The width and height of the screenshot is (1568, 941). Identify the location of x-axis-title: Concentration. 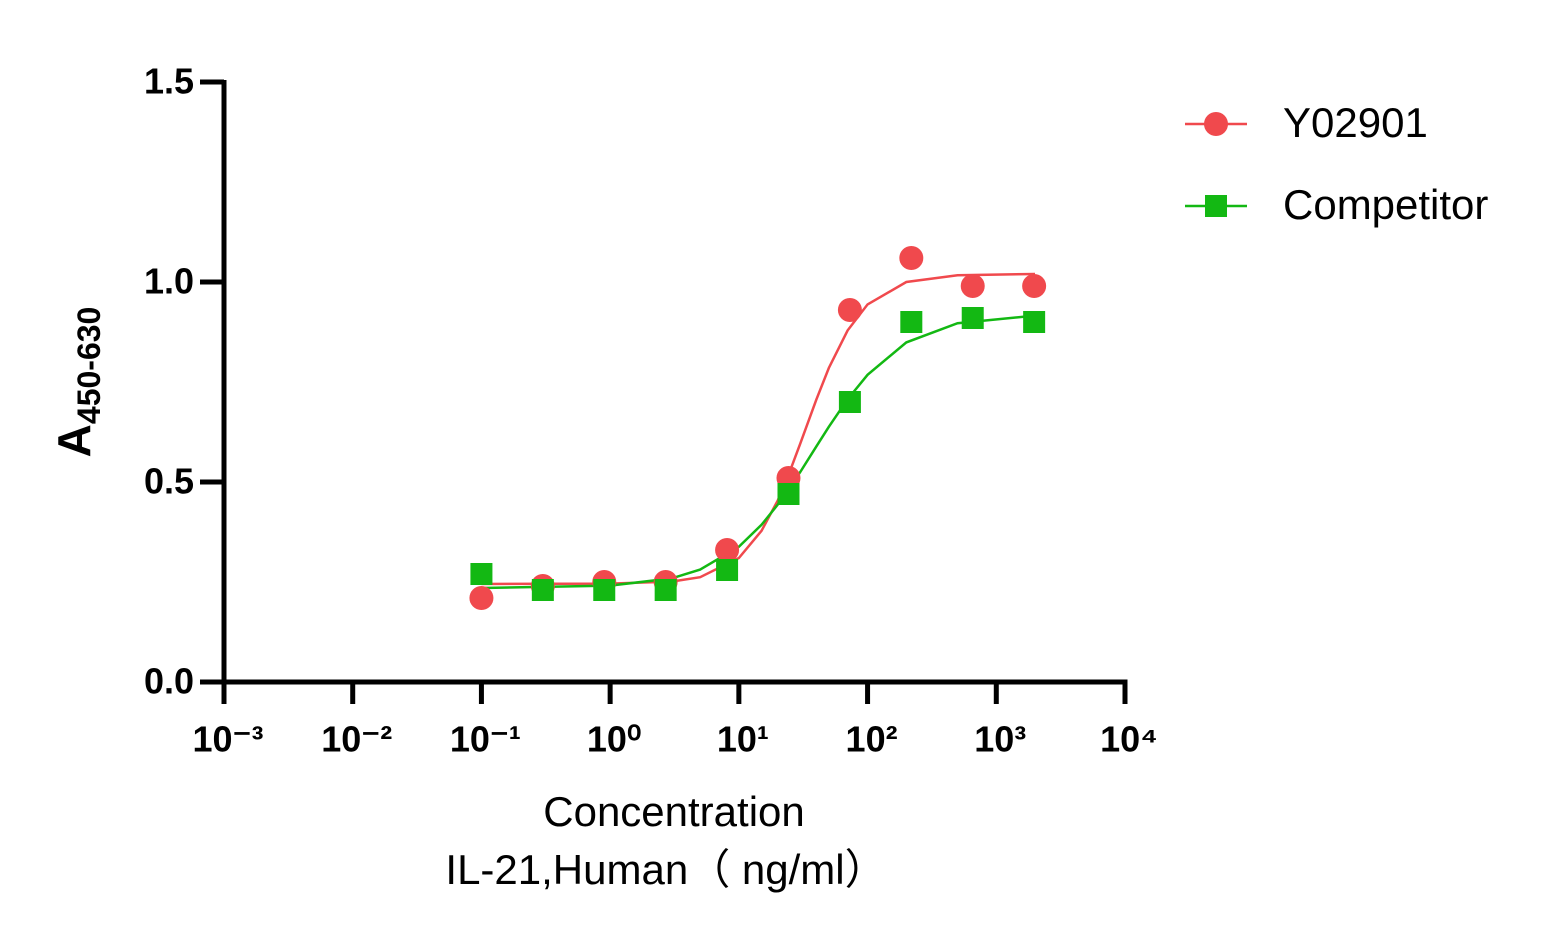
(674, 811).